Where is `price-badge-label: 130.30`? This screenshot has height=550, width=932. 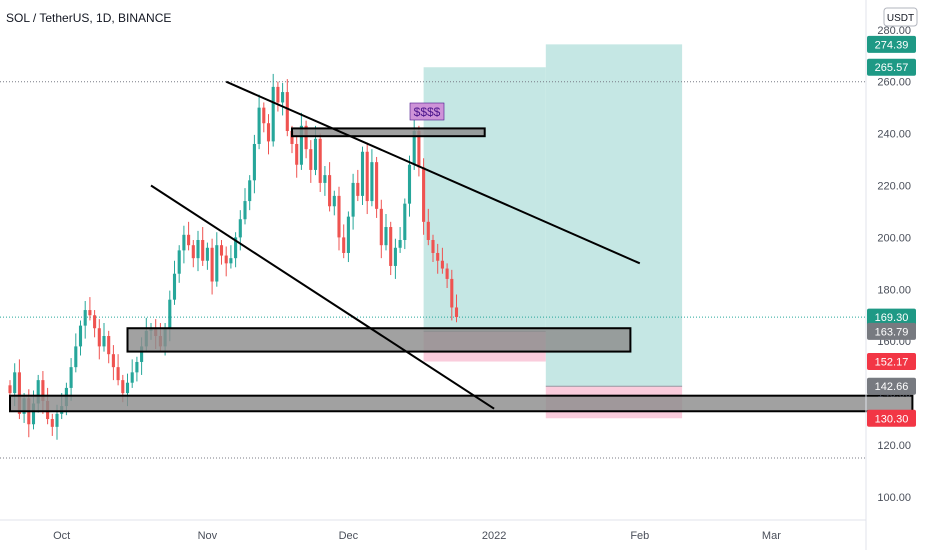
price-badge-label: 130.30 is located at coordinates (892, 419).